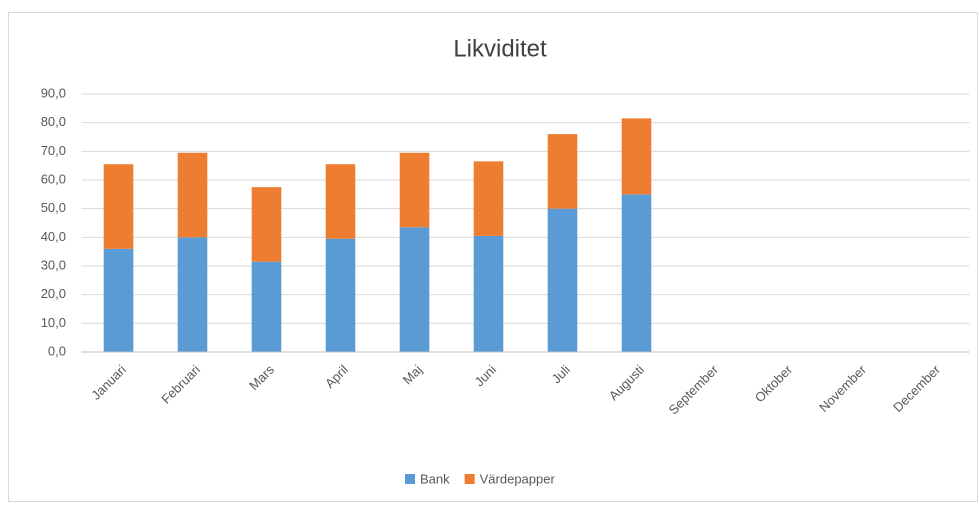  I want to click on y-tick-label: 80,0, so click(53, 121).